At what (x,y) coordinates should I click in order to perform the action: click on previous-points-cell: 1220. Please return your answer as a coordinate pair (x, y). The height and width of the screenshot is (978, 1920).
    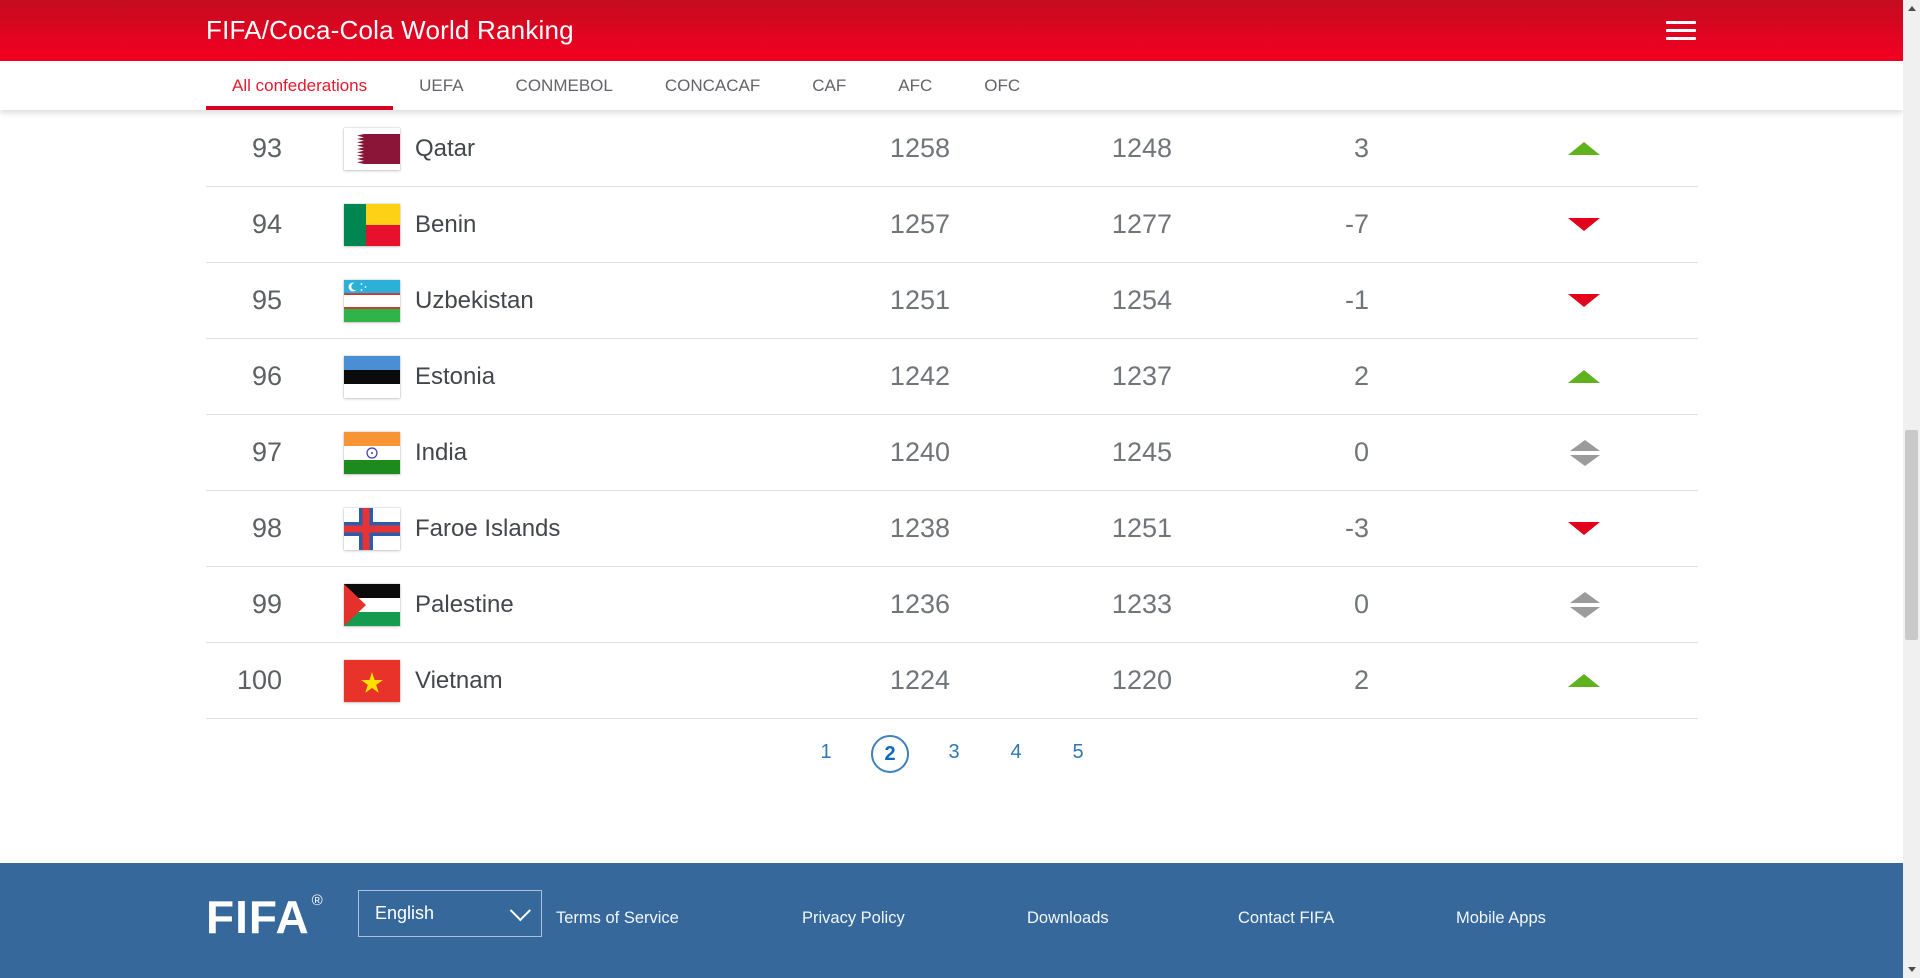
    Looking at the image, I should click on (1141, 680).